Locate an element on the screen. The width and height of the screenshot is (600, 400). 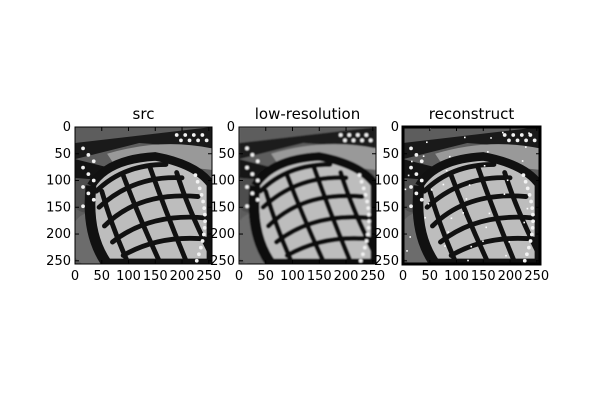
panel-title: src is located at coordinates (144, 114).